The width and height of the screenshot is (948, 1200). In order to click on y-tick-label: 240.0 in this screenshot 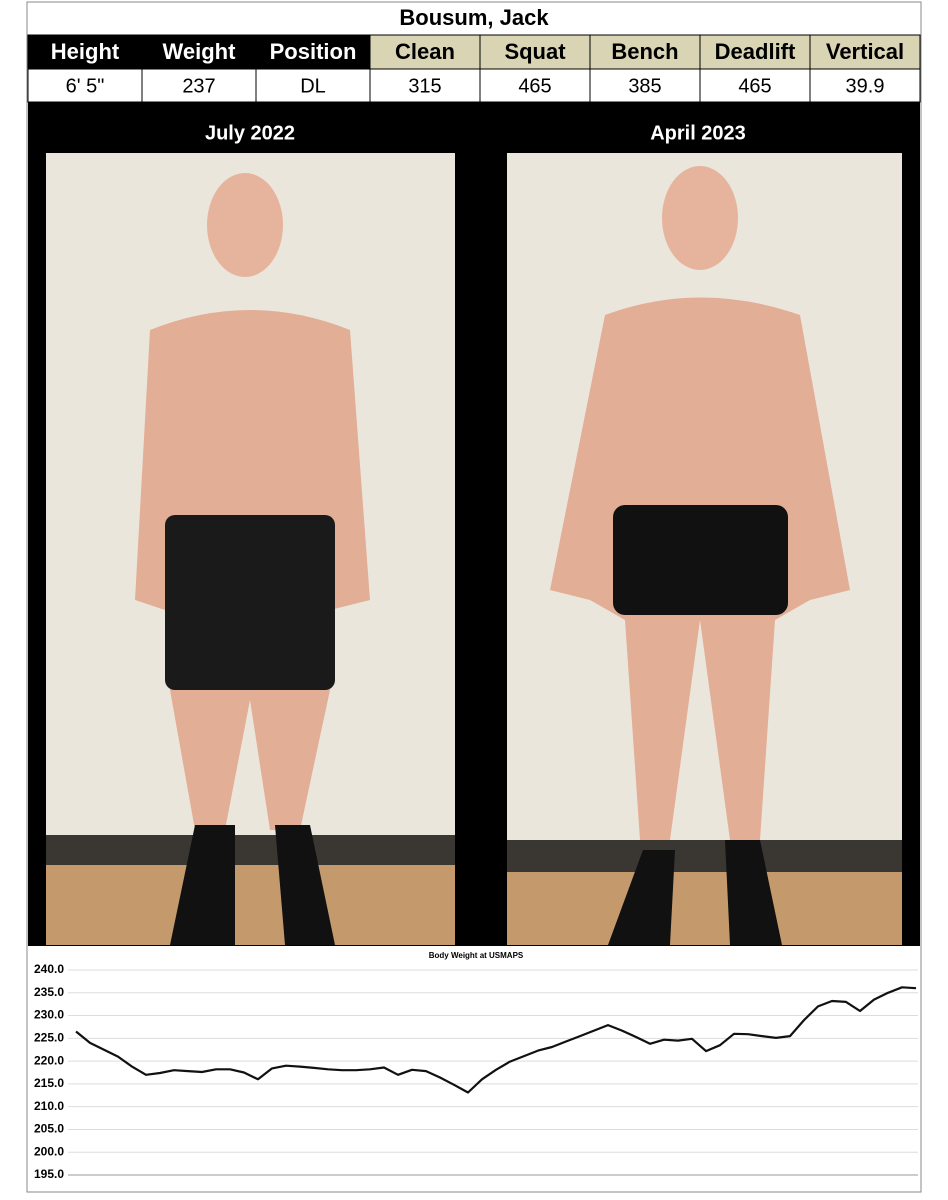, I will do `click(49, 969)`.